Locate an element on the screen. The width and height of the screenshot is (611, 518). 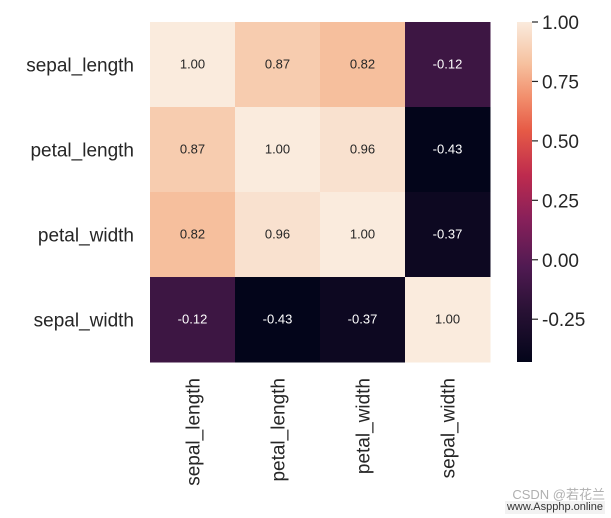
colorbar is located at coordinates (524, 192).